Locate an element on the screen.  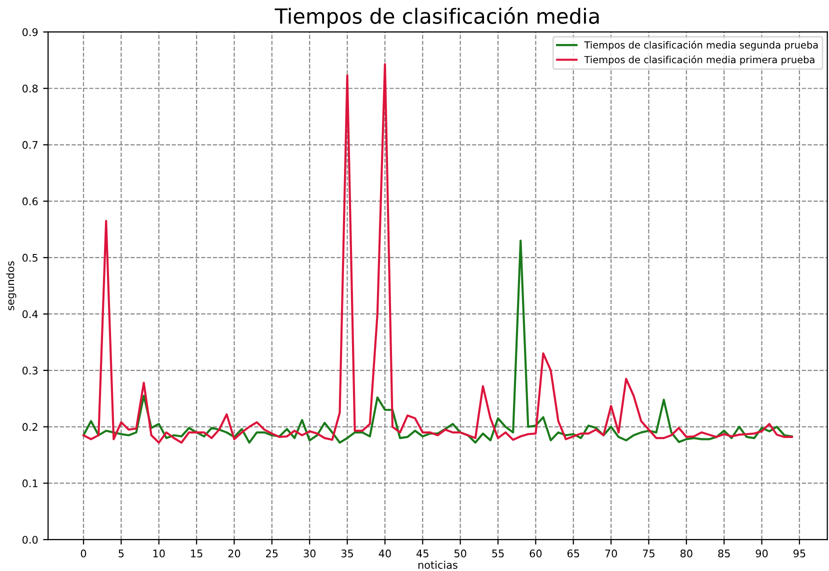
x-tick-label: 70 is located at coordinates (611, 554).